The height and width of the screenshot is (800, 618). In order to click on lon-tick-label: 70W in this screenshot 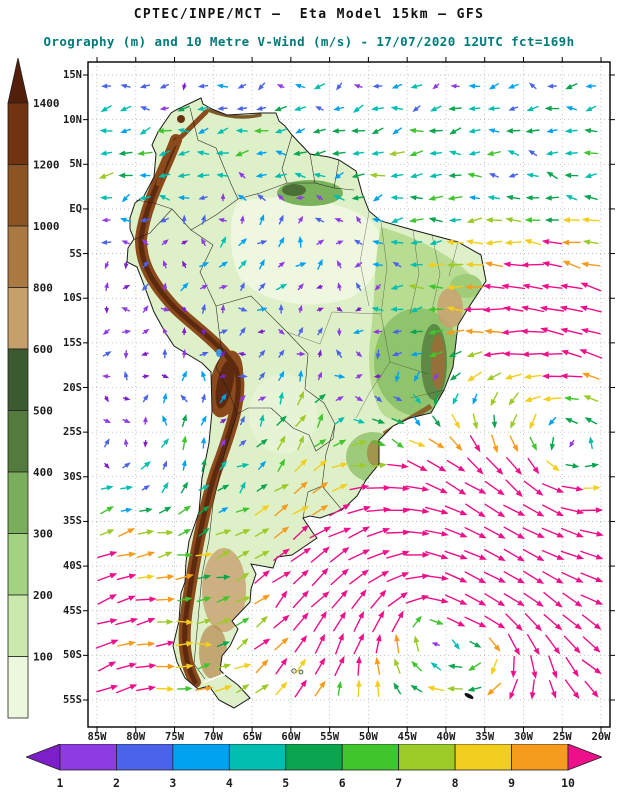, I will do `click(213, 737)`.